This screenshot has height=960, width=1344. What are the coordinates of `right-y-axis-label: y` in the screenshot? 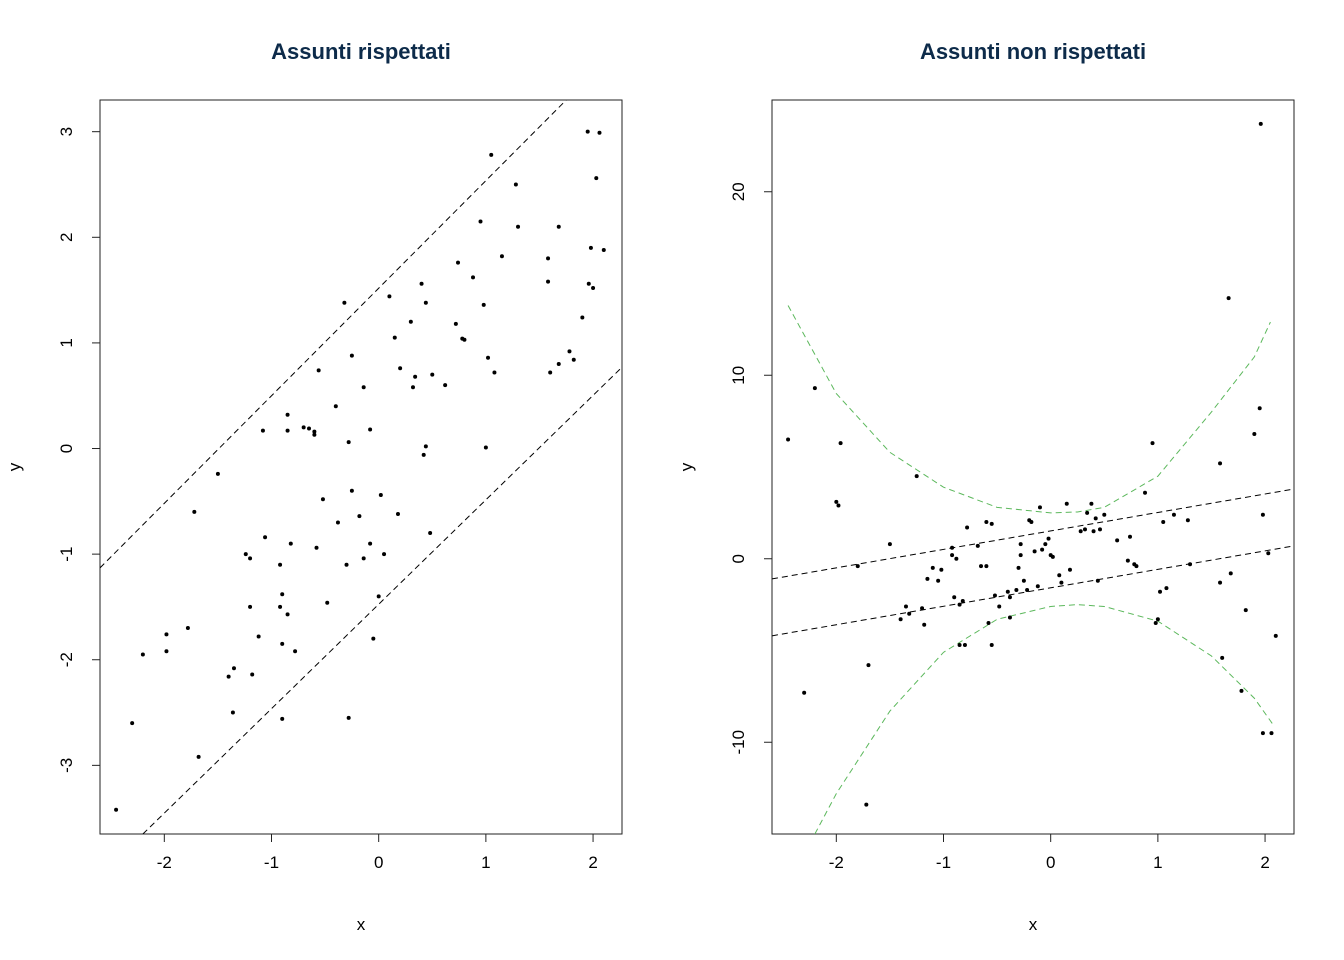 It's located at (686, 466).